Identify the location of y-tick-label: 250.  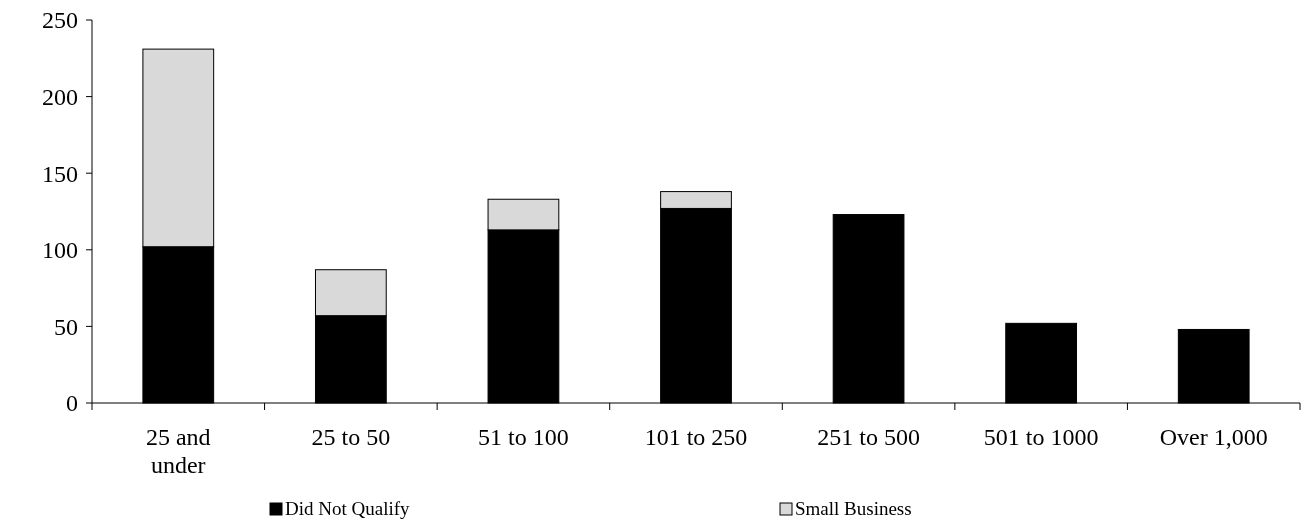
(60, 20).